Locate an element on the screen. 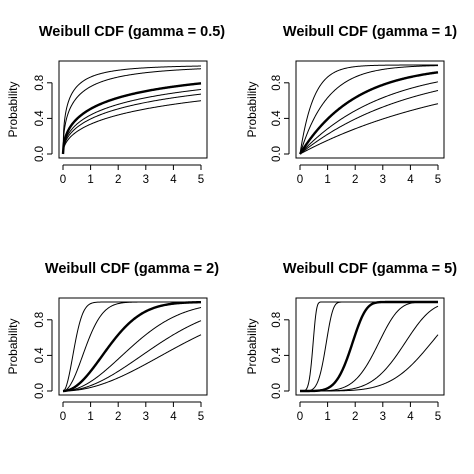  chart-title: Weibull CDF (gamma = 5) is located at coordinates (370, 269).